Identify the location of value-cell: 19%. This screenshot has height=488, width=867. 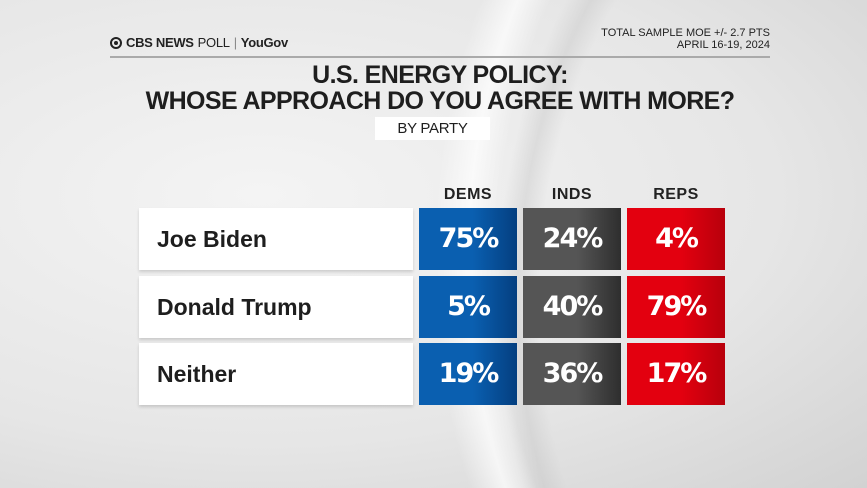
(468, 374).